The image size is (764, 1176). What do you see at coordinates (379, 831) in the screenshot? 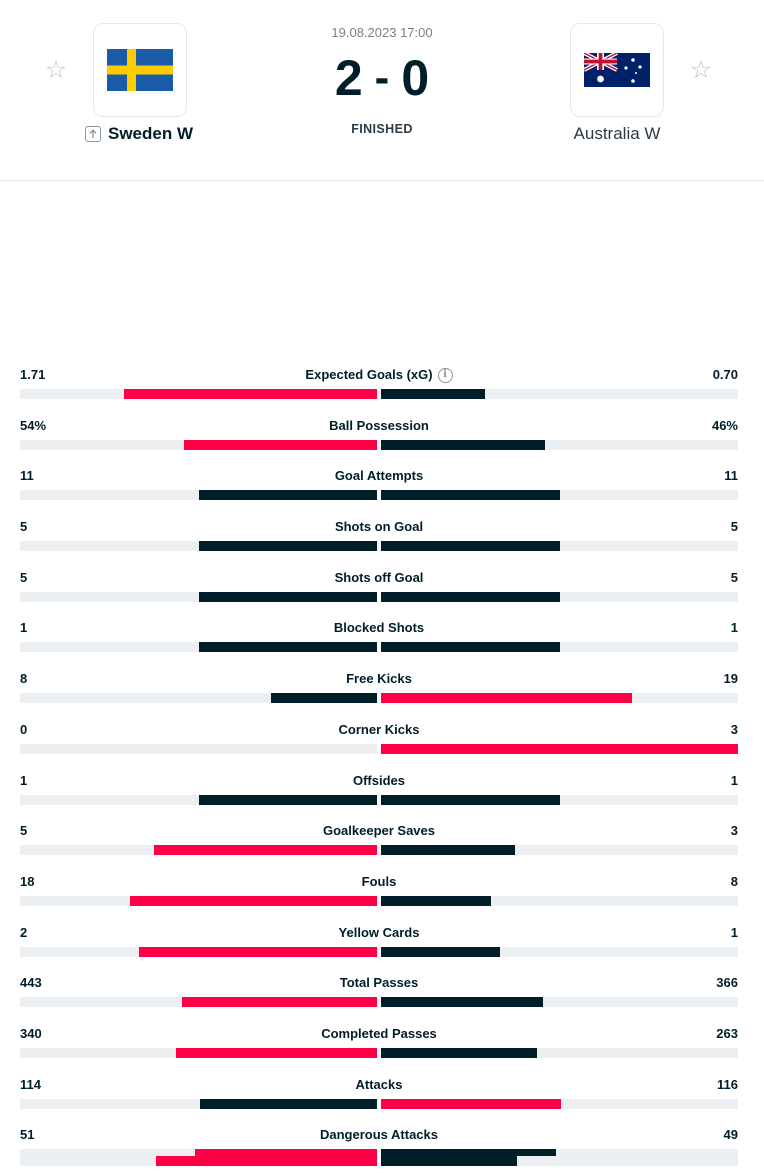
I see `stat-label-text: Goalkeeper Saves` at bounding box center [379, 831].